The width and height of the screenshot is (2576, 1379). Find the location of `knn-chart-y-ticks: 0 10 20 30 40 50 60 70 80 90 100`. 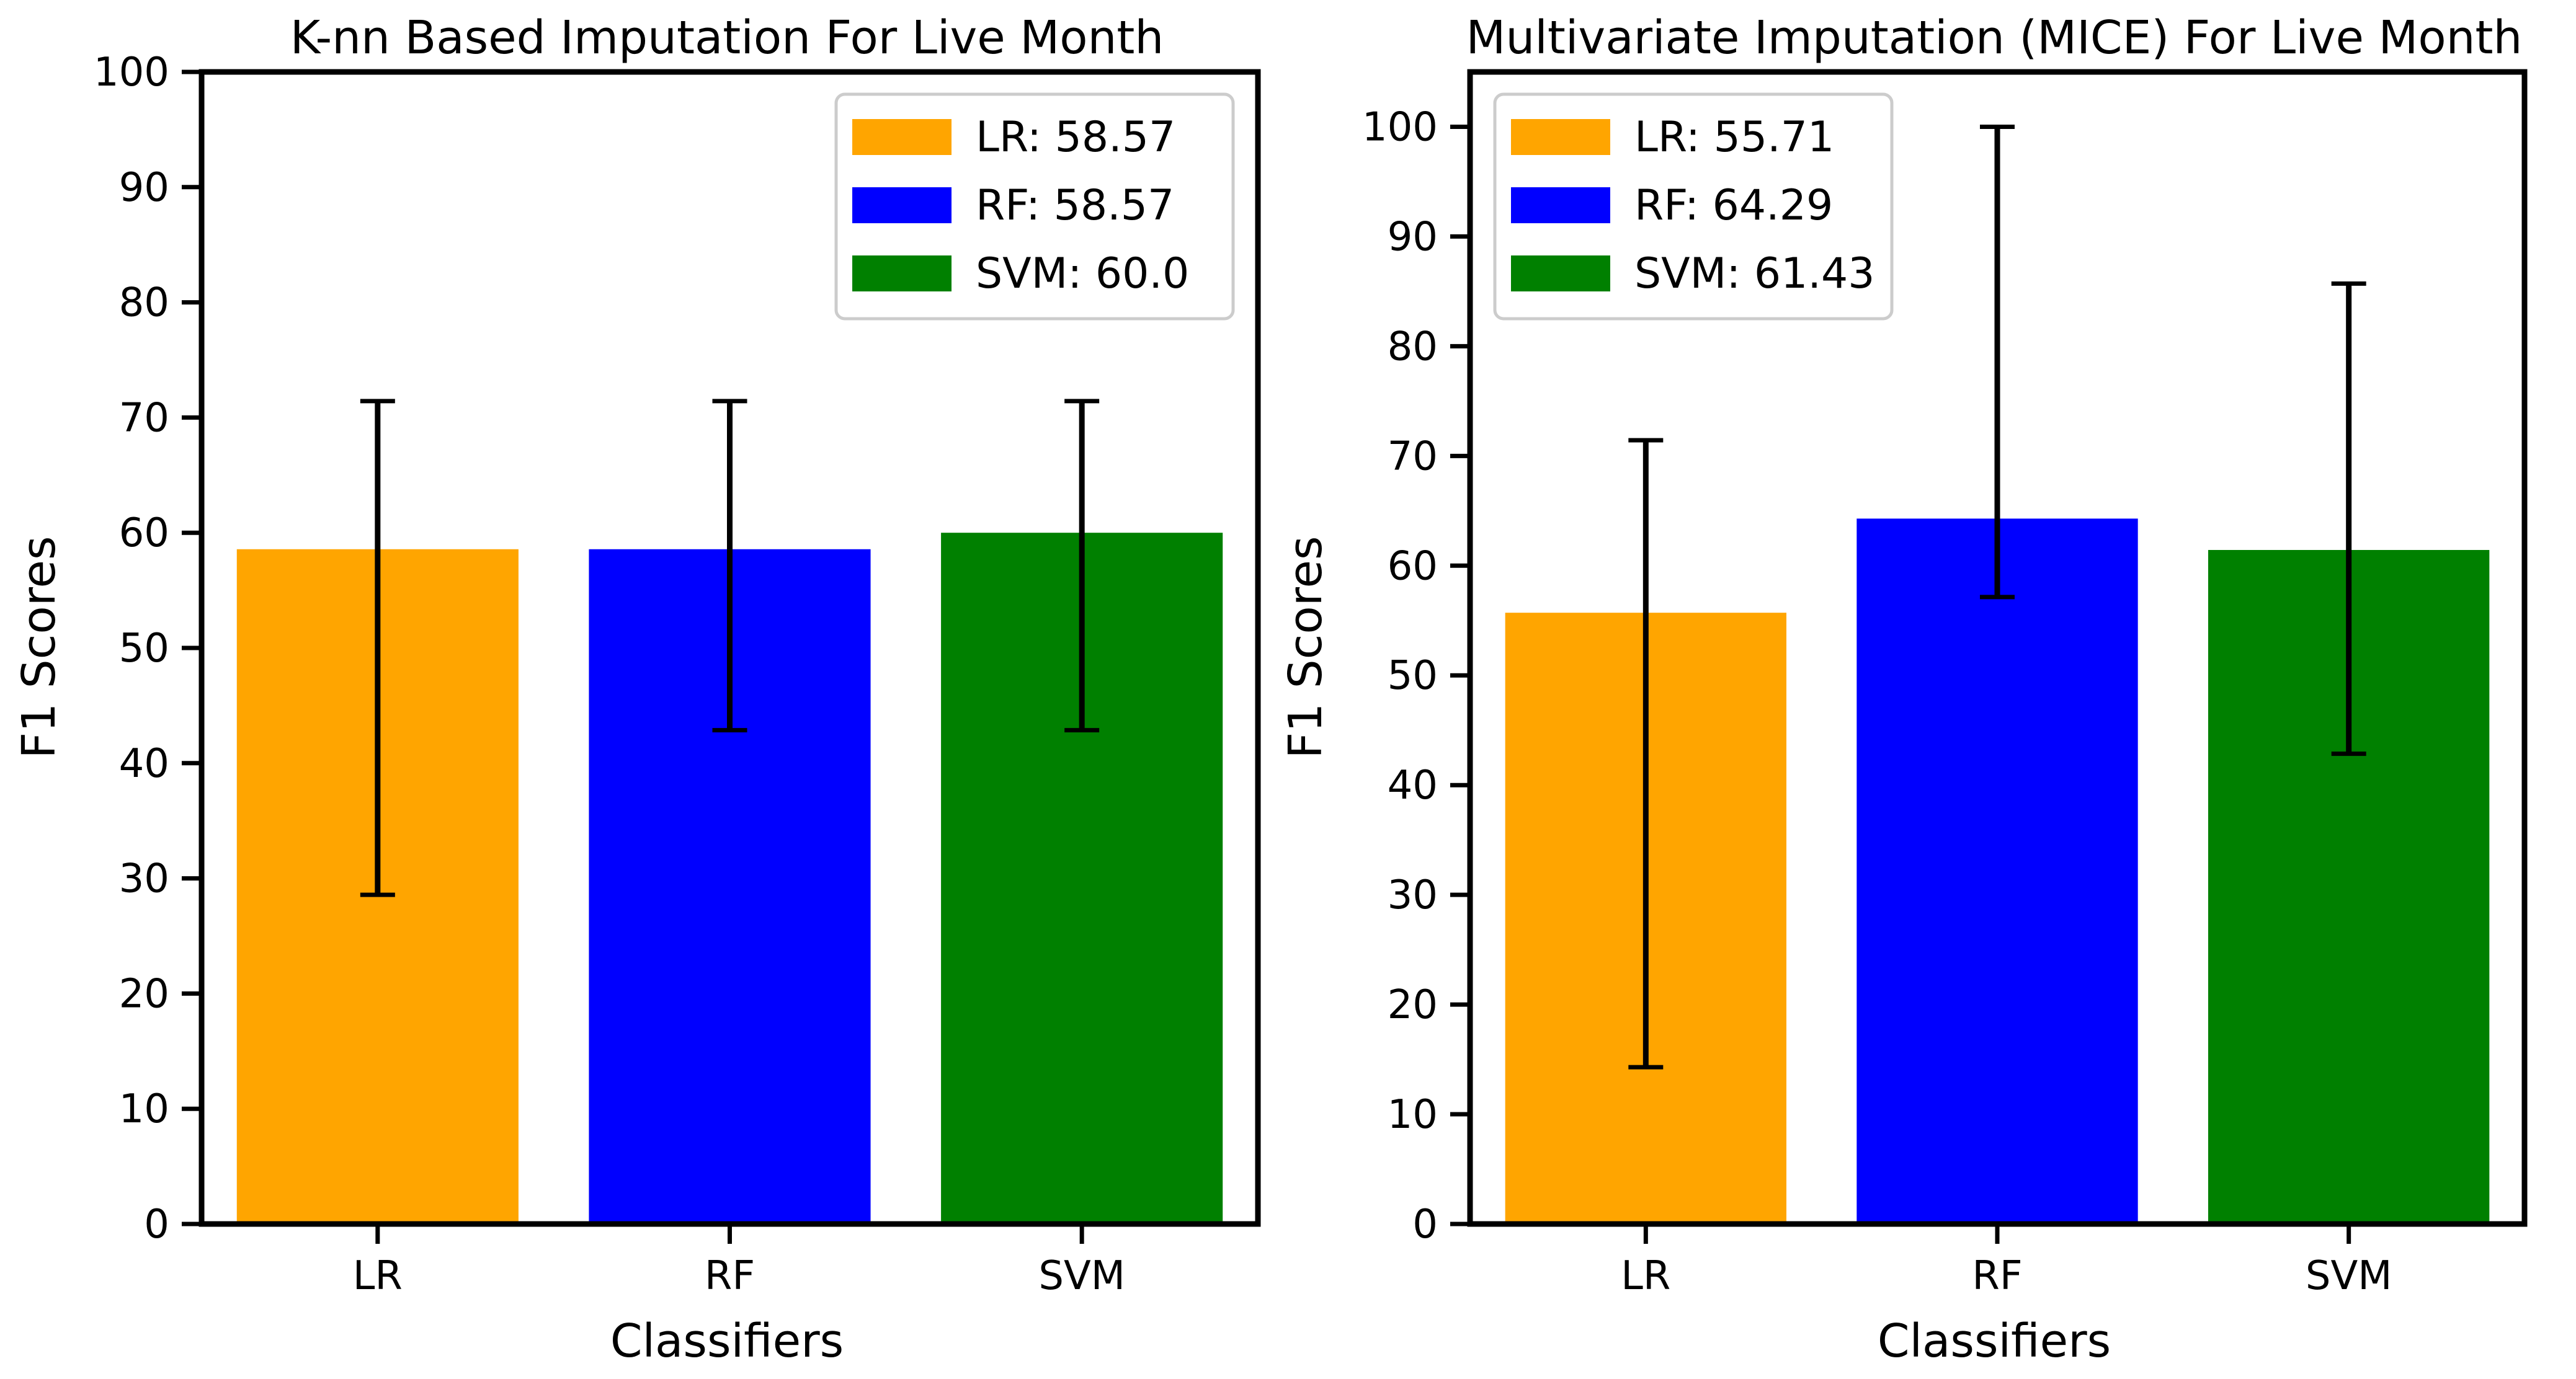

knn-chart-y-ticks: 0 10 20 30 40 50 60 70 80 90 100 is located at coordinates (148, 649).